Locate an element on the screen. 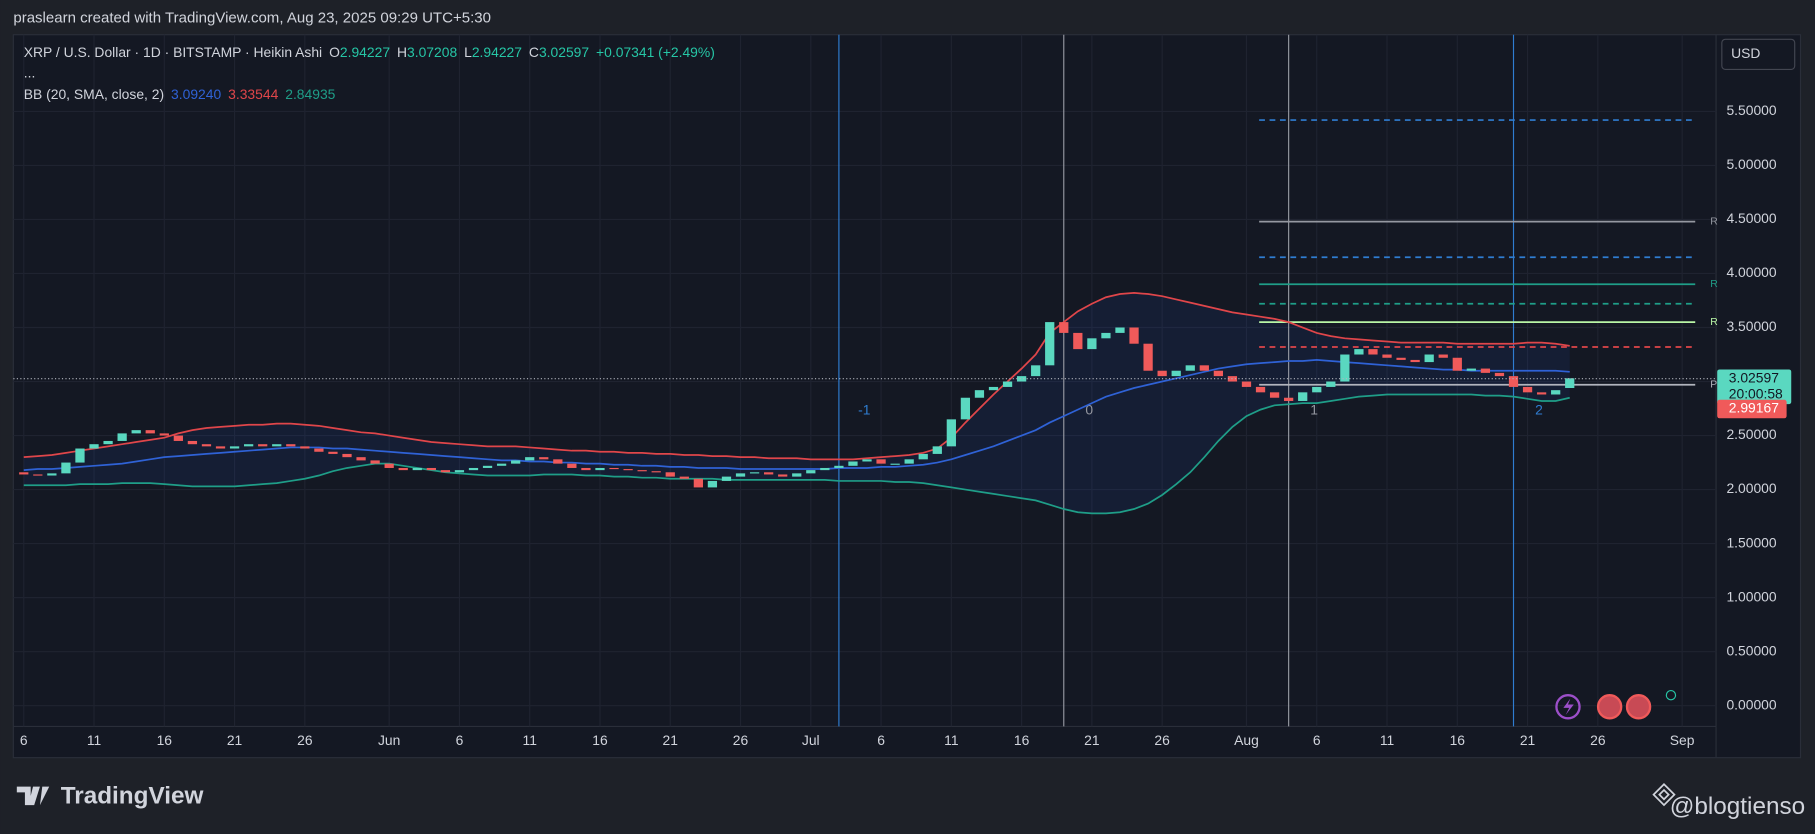  y-tick-label: 4.50000 is located at coordinates (1751, 218).